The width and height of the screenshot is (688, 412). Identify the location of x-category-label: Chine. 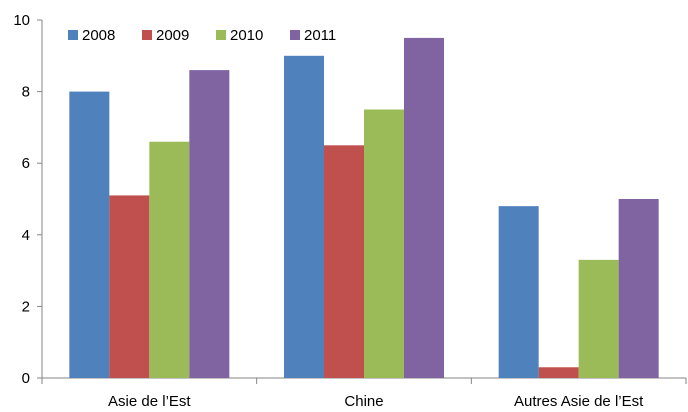
(363, 401).